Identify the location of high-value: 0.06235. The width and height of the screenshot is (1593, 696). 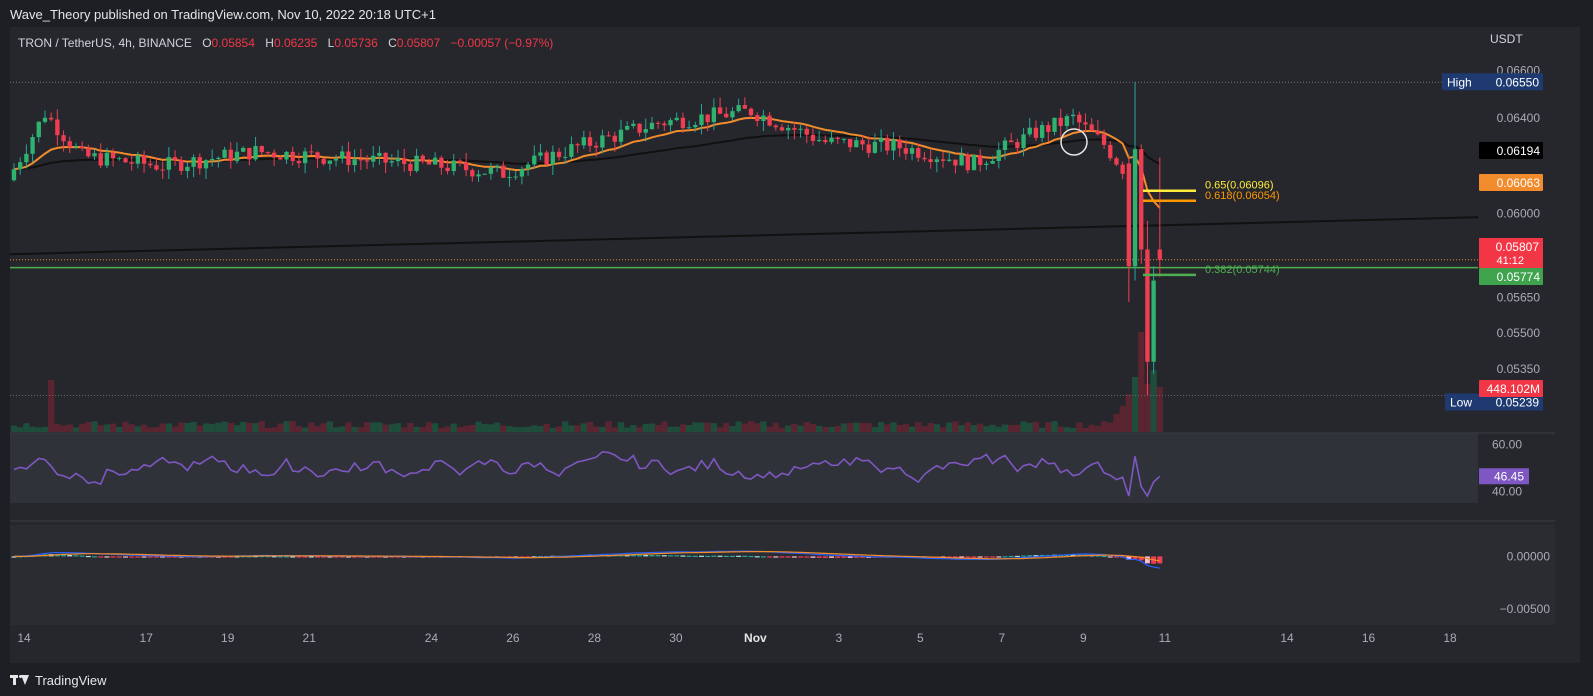
(296, 43).